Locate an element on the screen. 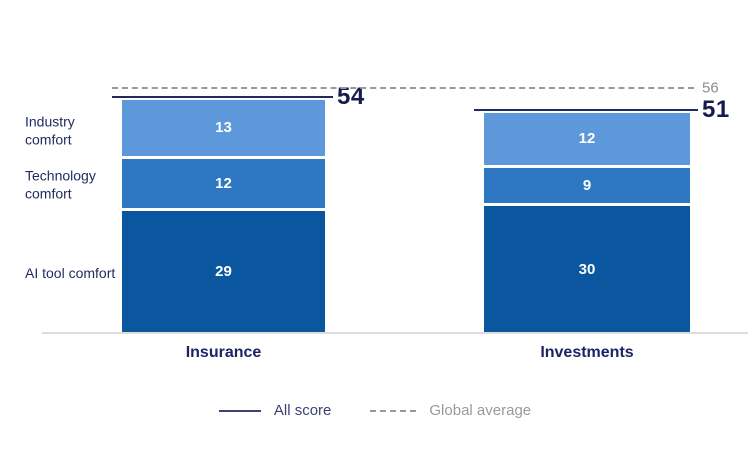  bar-segment: 30 is located at coordinates (587, 268).